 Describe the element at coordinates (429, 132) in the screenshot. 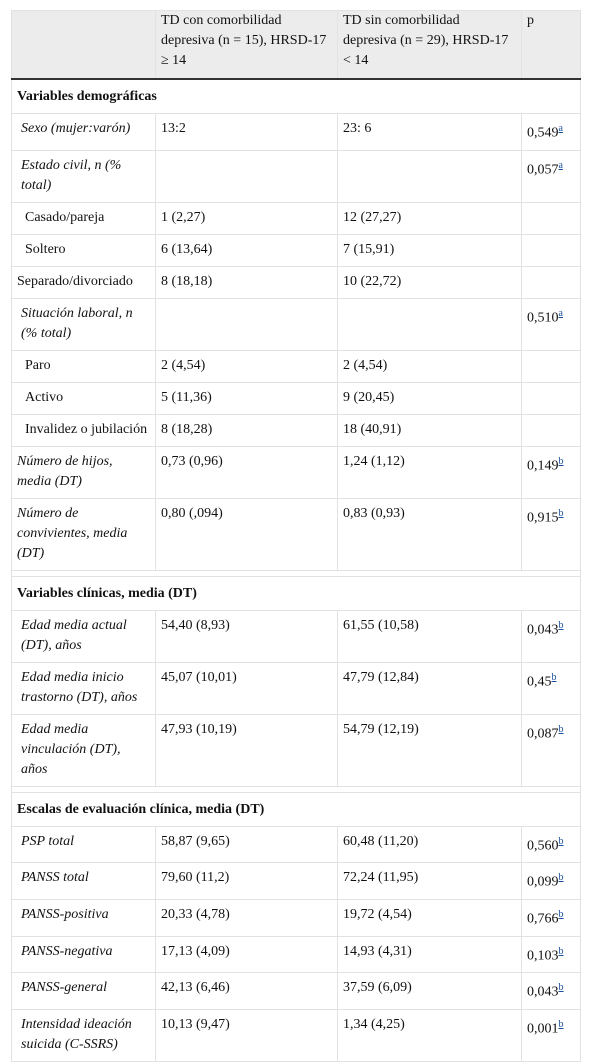

I see `value-cell: 23: 6` at that location.